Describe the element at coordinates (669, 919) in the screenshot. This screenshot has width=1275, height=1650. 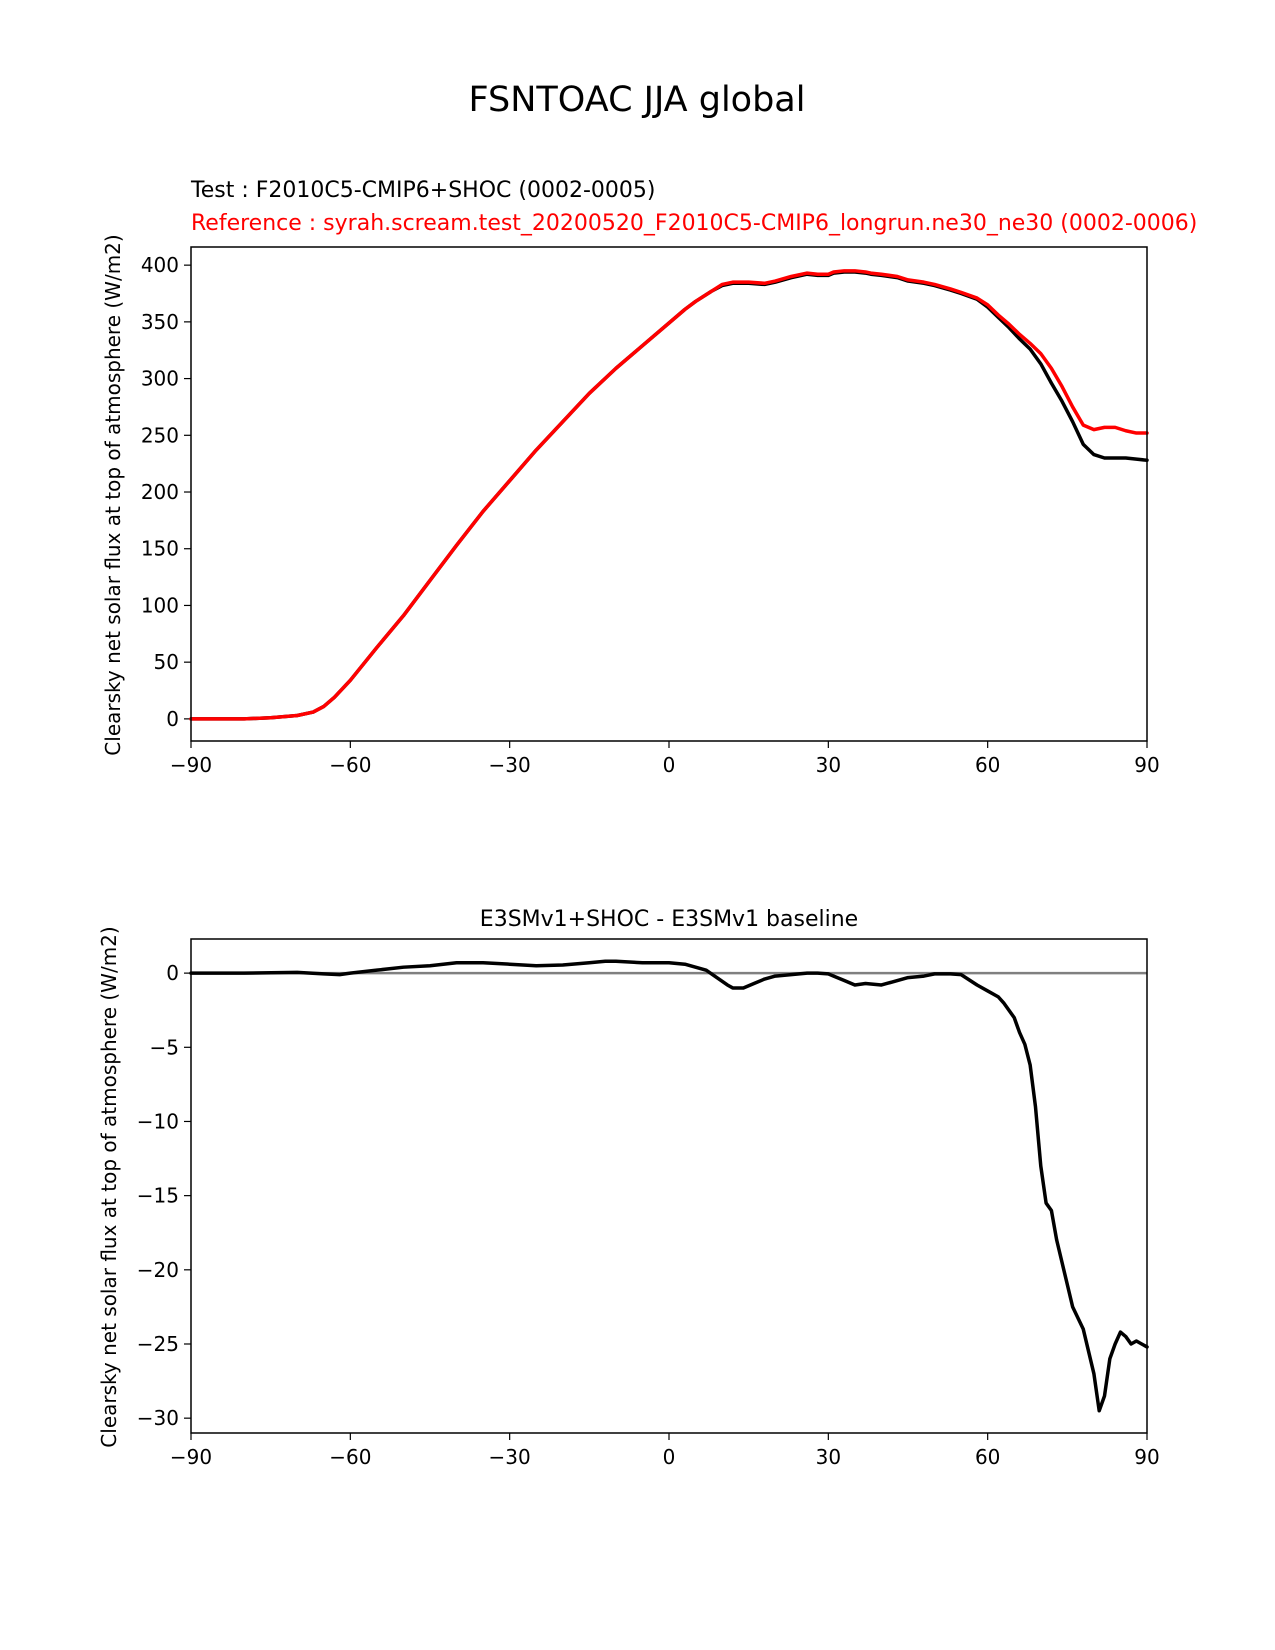
I see `chart-bottom-title: E3SMv1+SHOC - E3SMv1 baseline` at that location.